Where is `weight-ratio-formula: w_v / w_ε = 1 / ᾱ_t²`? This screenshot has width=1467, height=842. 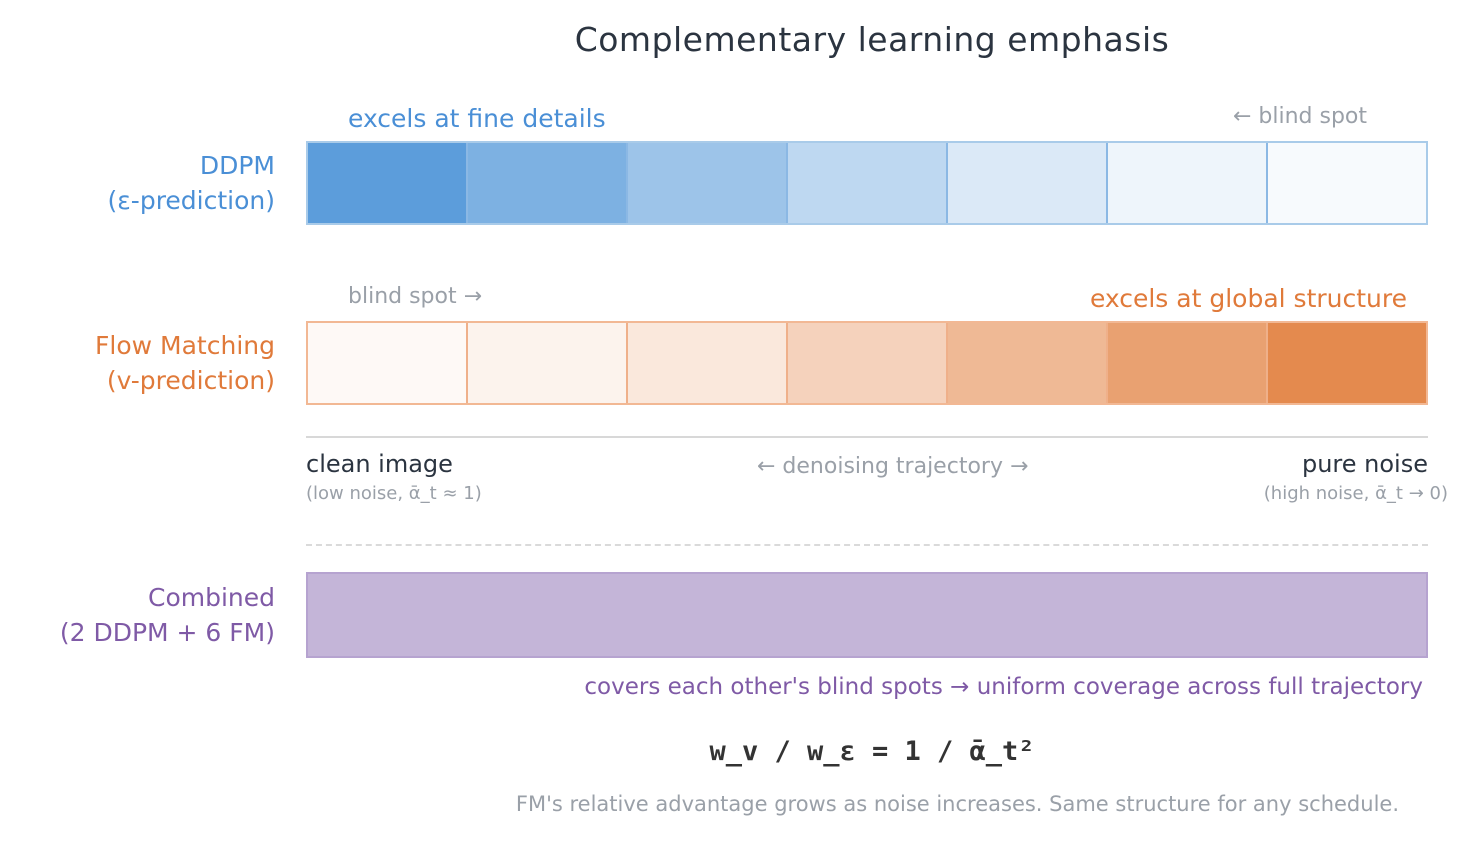
weight-ratio-formula: w_v / w_ε = 1 / ᾱ_t² is located at coordinates (872, 751).